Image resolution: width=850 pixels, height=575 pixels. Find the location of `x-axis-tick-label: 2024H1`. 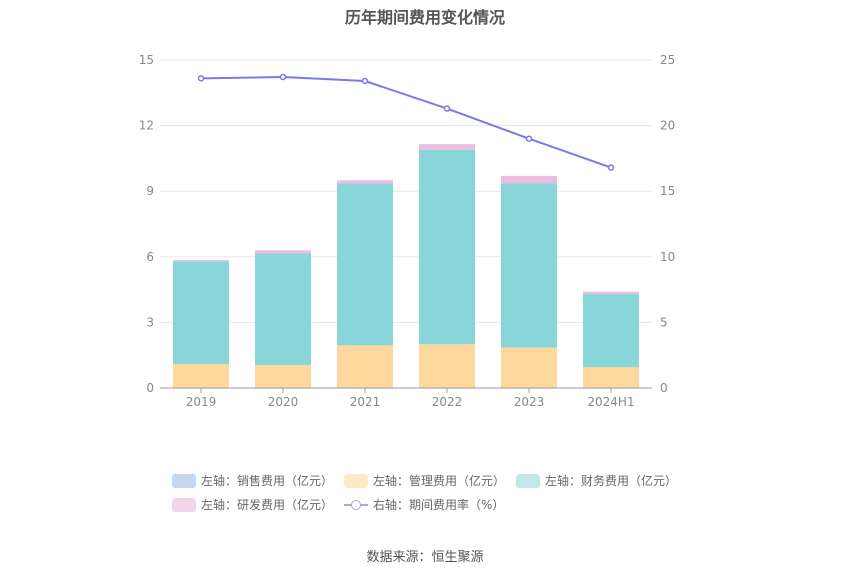

x-axis-tick-label: 2024H1 is located at coordinates (610, 402).